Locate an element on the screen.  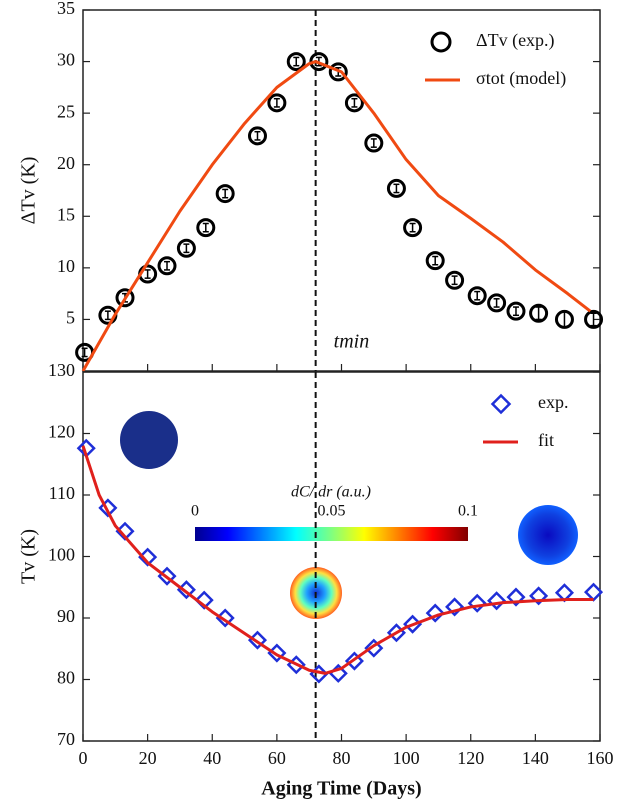
x-tick-label: 20 is located at coordinates (148, 758).